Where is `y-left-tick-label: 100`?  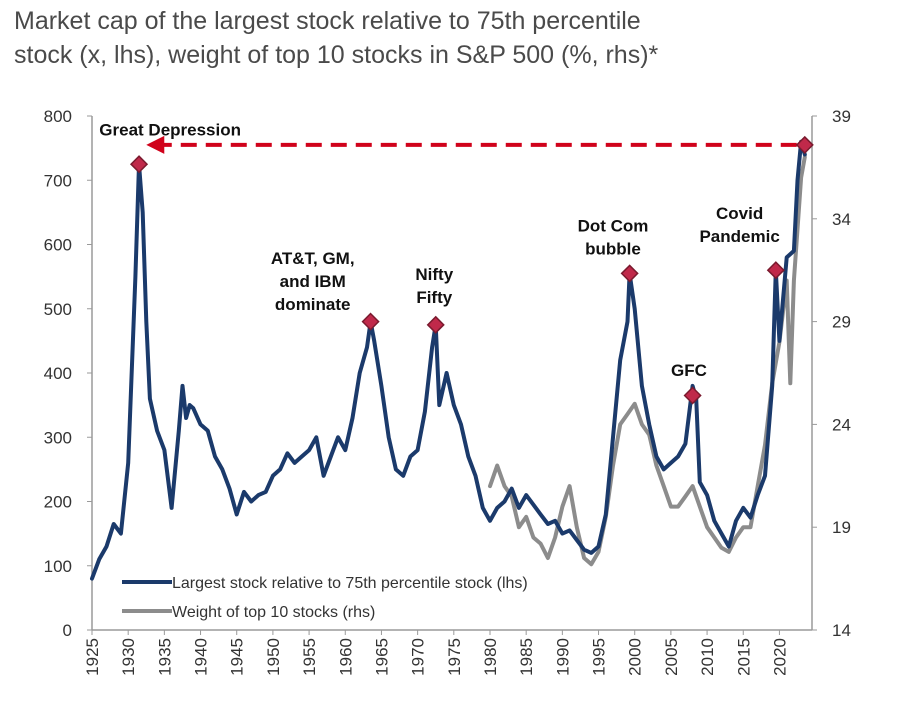
y-left-tick-label: 100 is located at coordinates (58, 566).